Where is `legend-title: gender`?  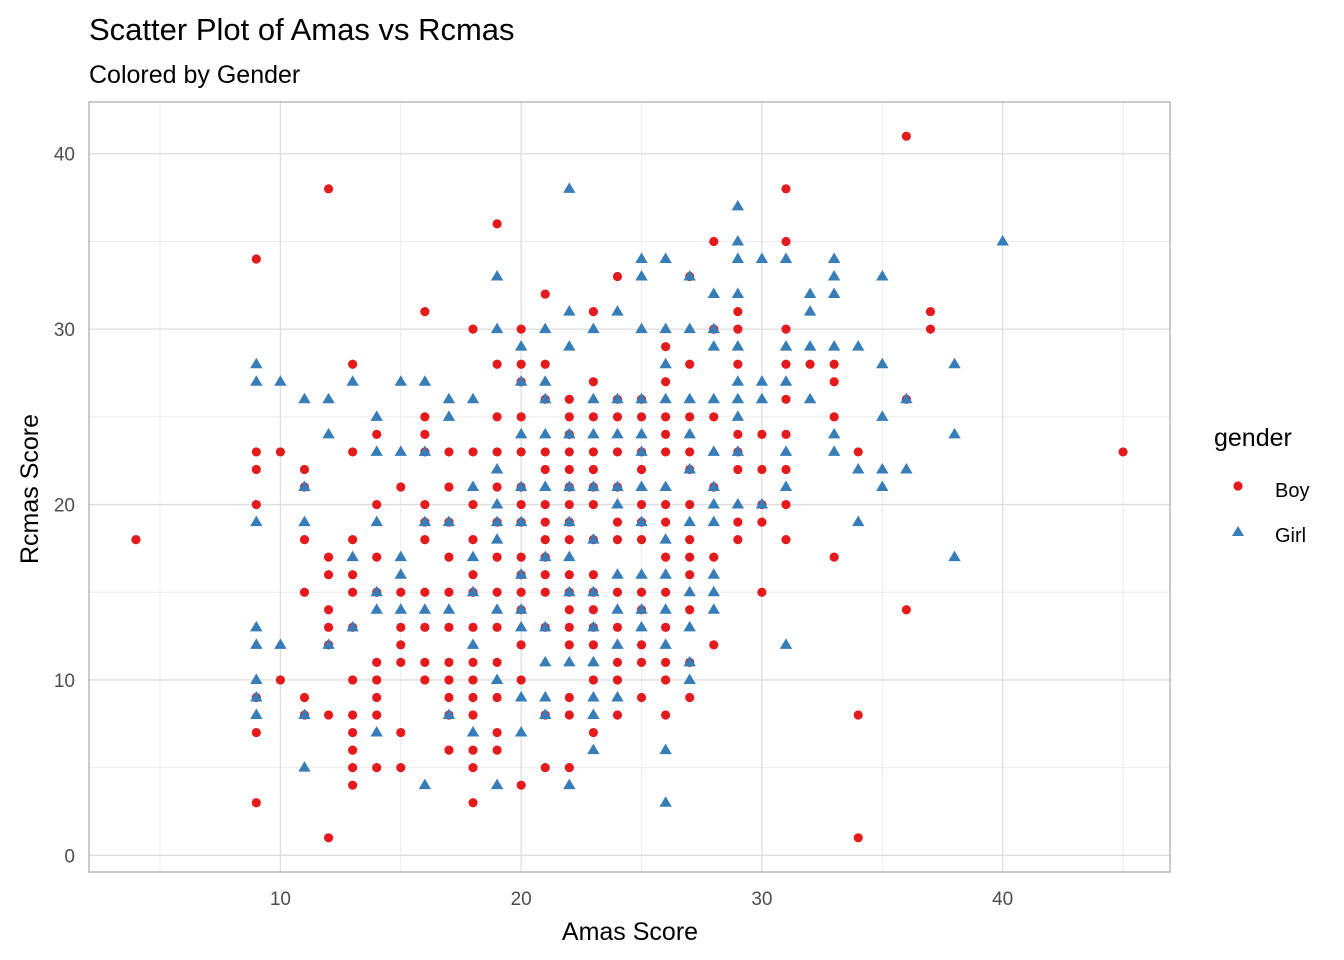 legend-title: gender is located at coordinates (1253, 438).